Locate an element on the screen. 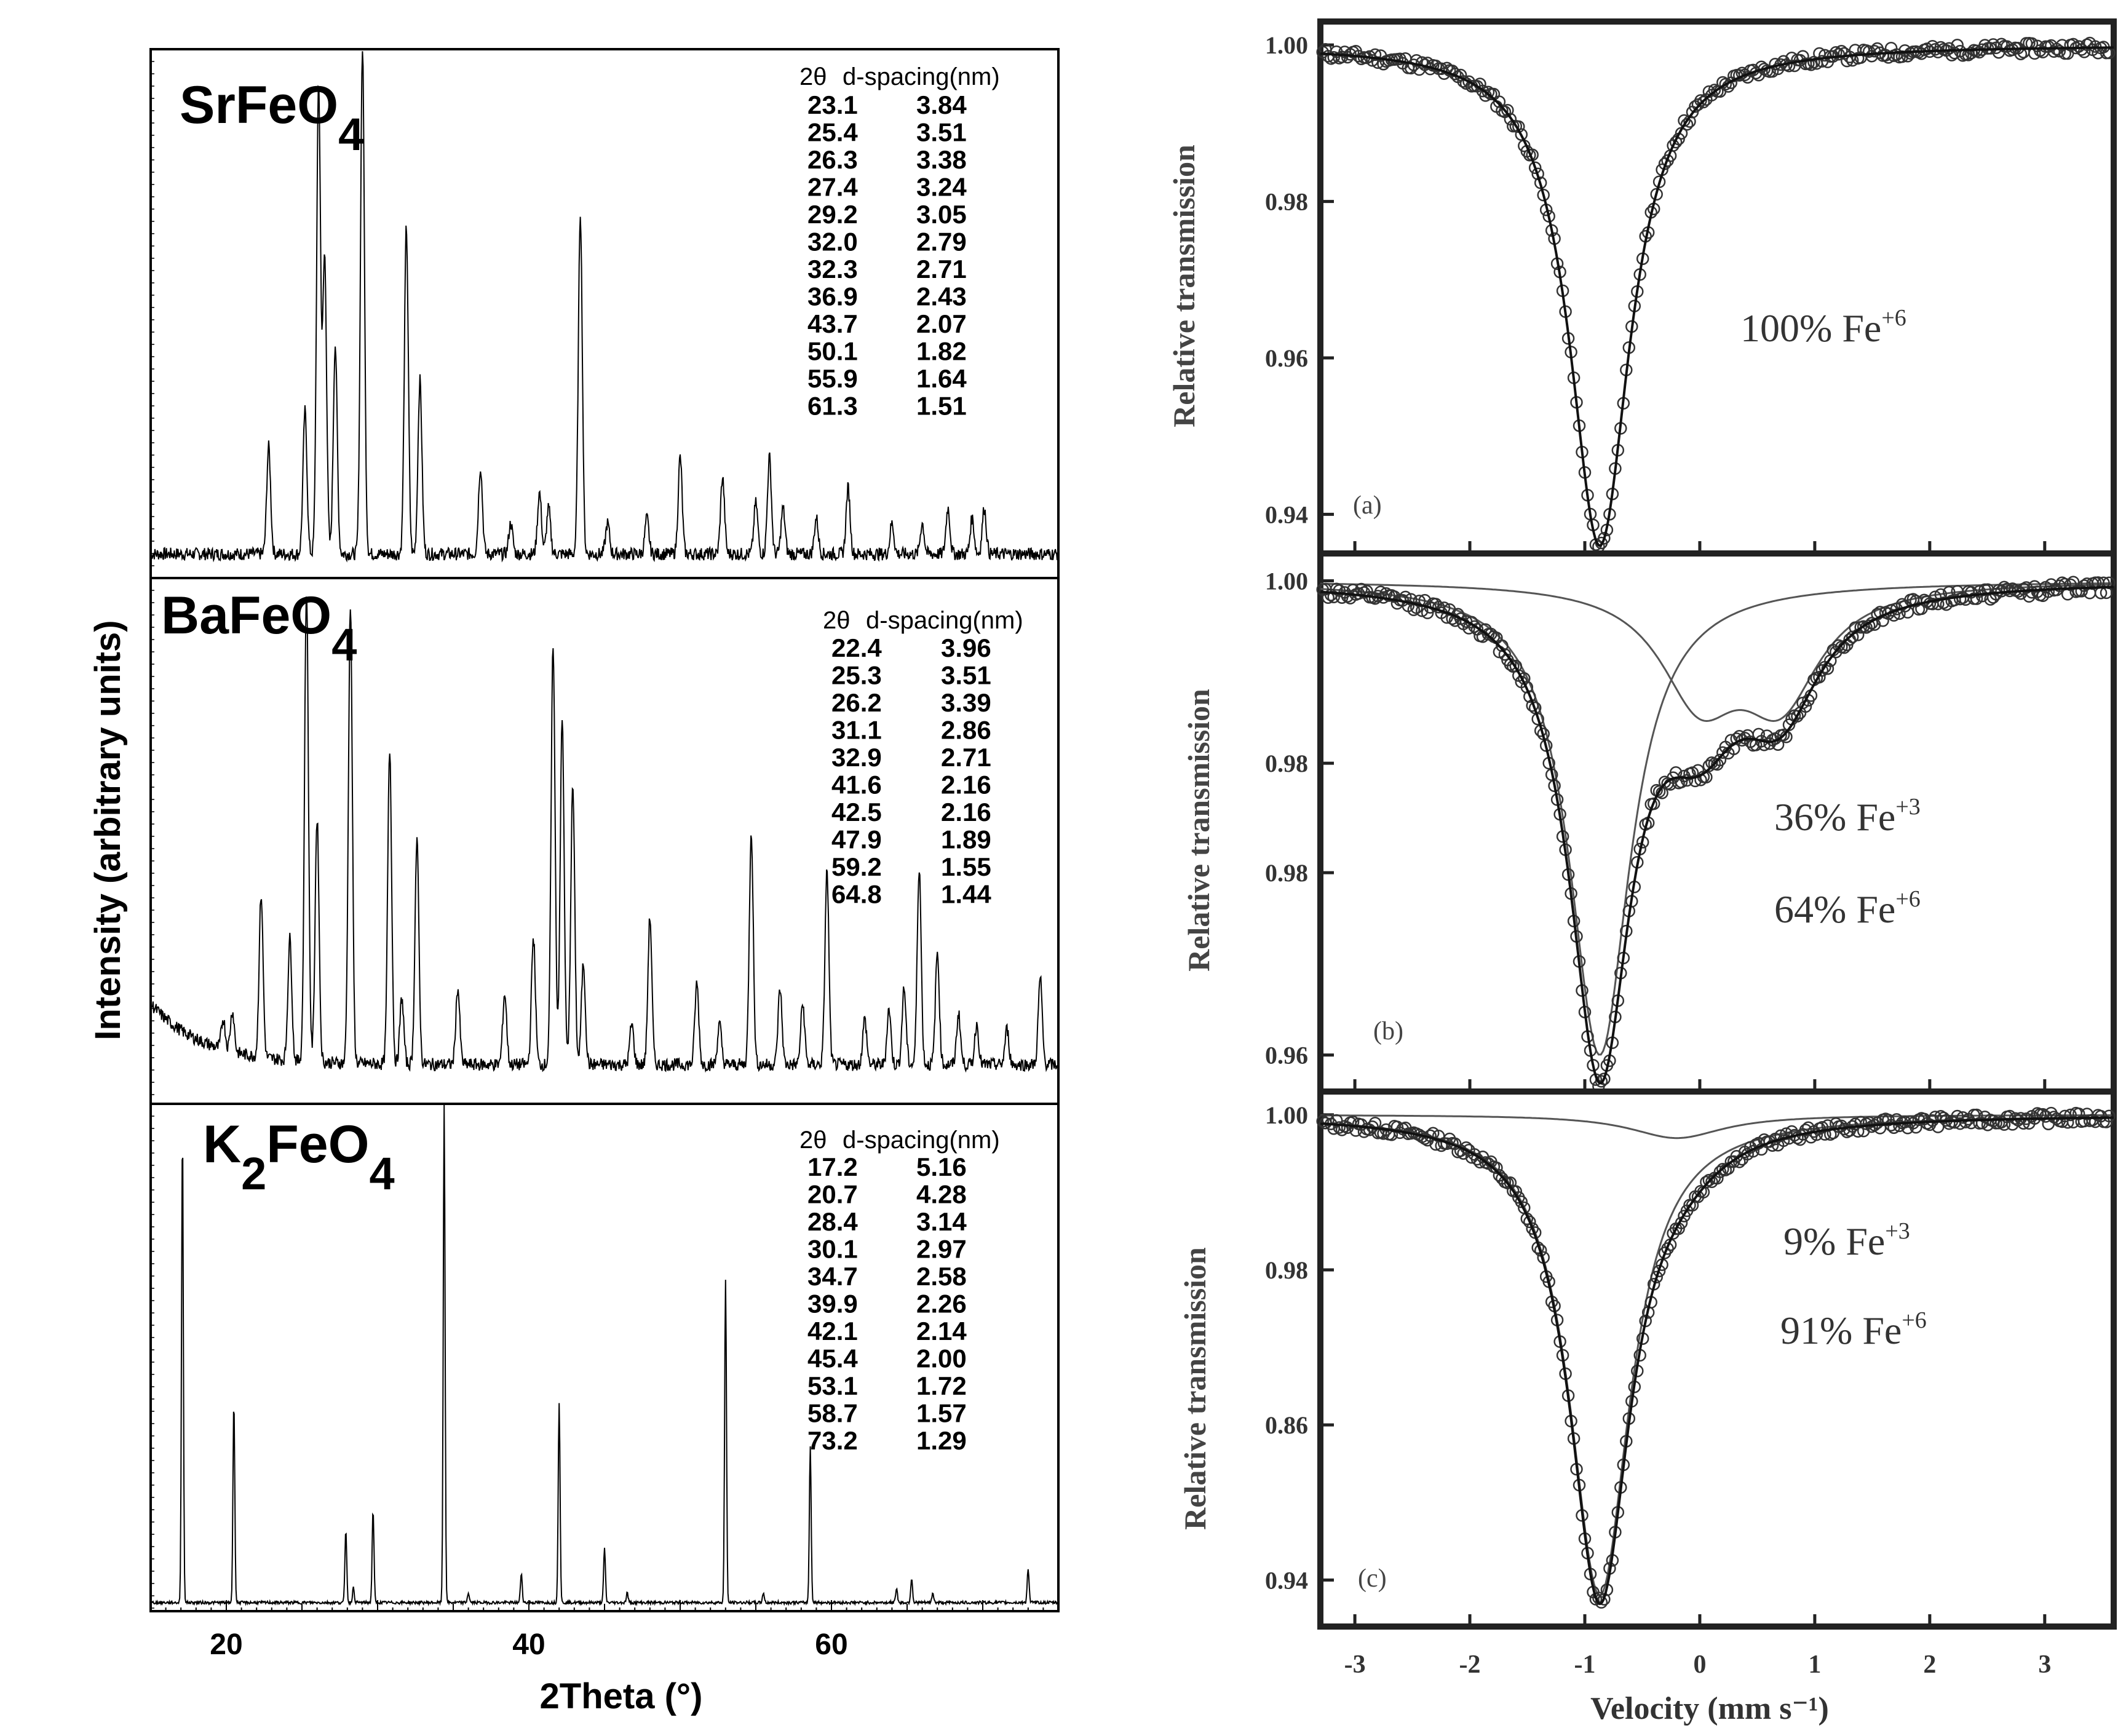  mossbauer-x-tick-label: -1 is located at coordinates (1585, 1665).